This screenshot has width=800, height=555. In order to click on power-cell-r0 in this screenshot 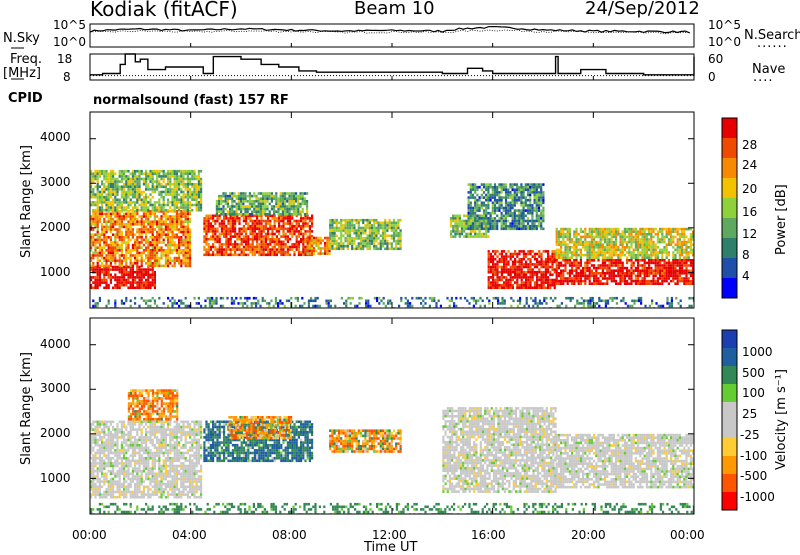, I will do `click(150, 277)`.